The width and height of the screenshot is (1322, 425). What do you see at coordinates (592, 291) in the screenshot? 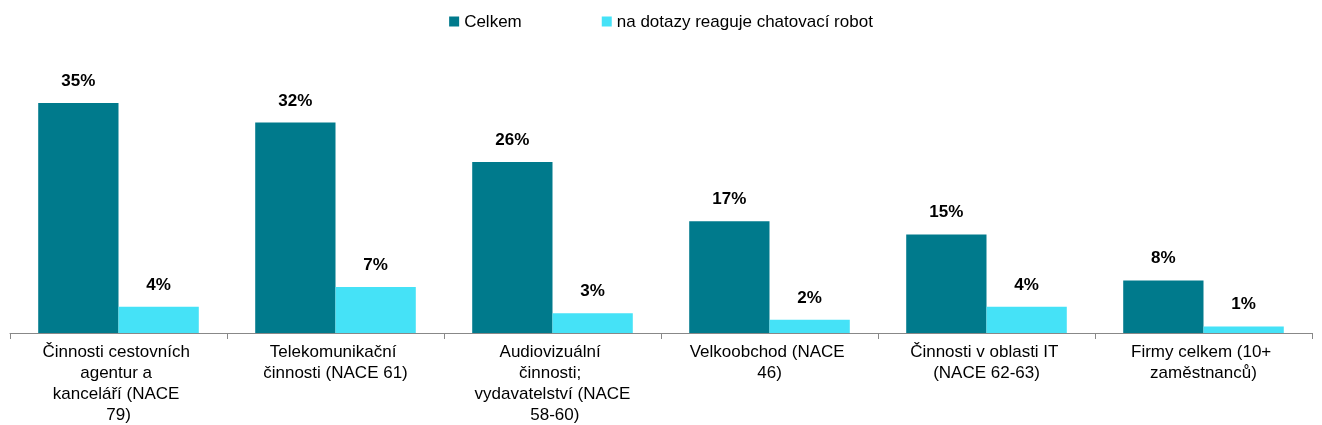
I see `data-label: 3%` at bounding box center [592, 291].